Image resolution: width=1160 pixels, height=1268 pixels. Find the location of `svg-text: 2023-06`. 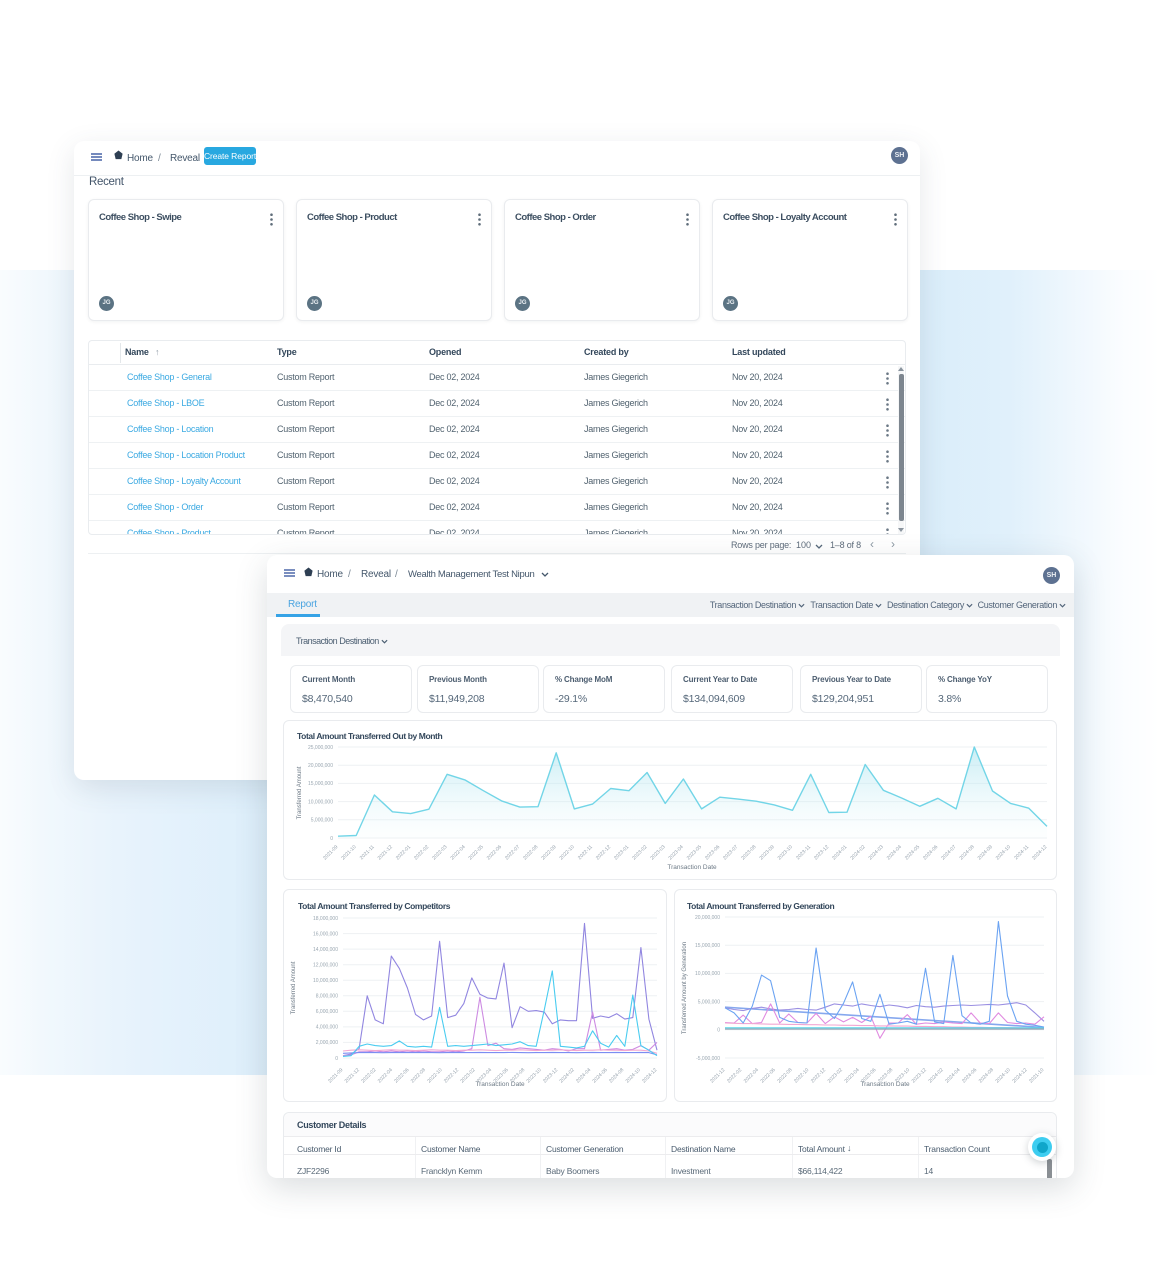

svg-text: 2023-06 is located at coordinates (712, 852).